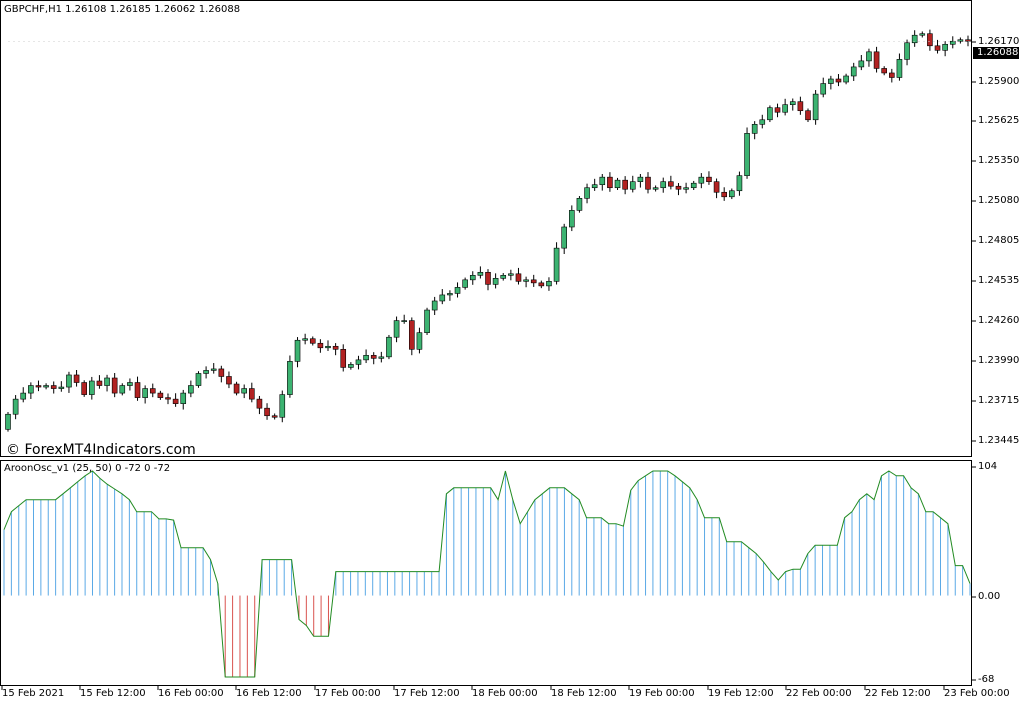  Describe the element at coordinates (101, 450) in the screenshot. I see `watermark: © ForexMT4Indicators.com` at that location.